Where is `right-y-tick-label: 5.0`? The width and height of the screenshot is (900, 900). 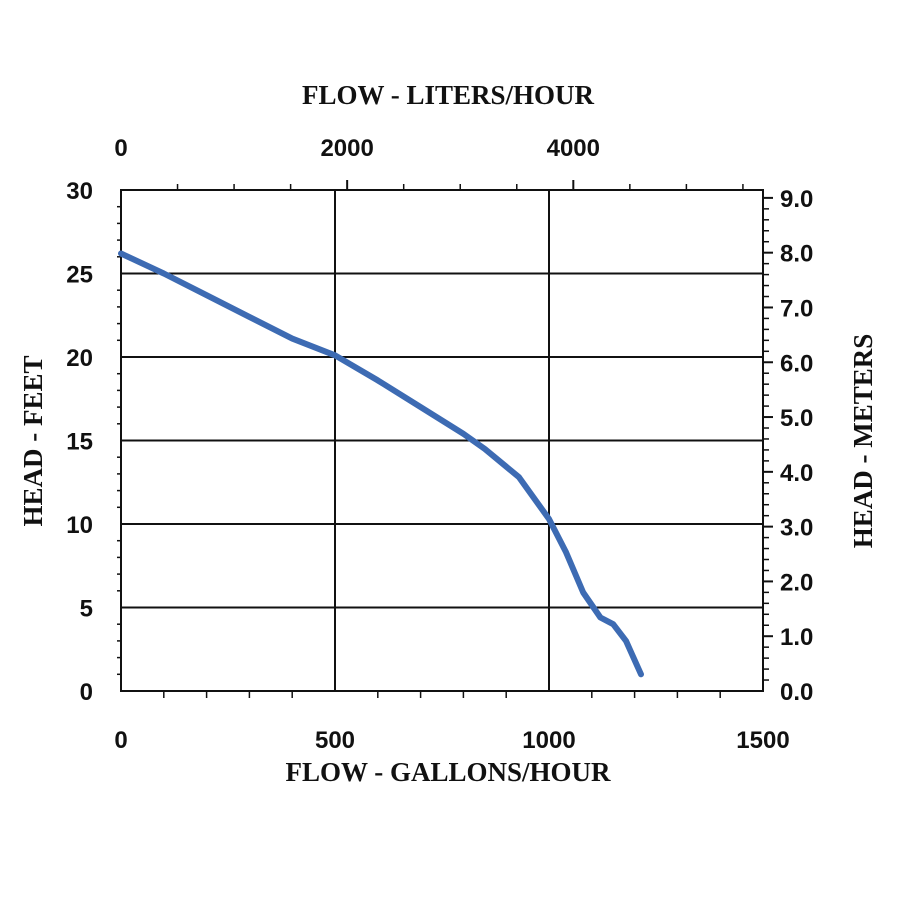
right-y-tick-label: 5.0 is located at coordinates (796, 418).